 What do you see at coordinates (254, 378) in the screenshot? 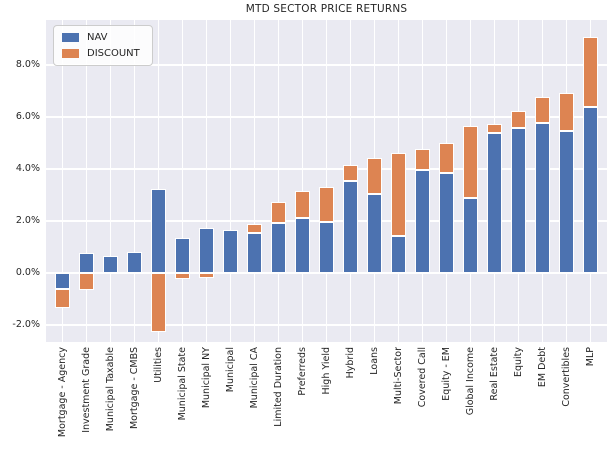
I see `x-tick-label: Municipal CA` at bounding box center [254, 378].